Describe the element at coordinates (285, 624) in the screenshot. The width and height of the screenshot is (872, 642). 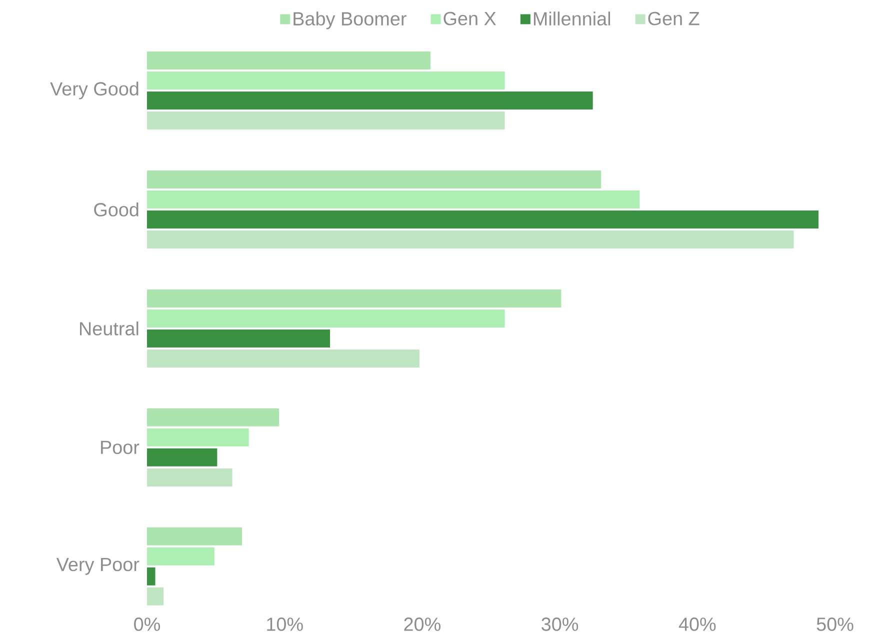
I see `x-tick-label: 10%` at that location.